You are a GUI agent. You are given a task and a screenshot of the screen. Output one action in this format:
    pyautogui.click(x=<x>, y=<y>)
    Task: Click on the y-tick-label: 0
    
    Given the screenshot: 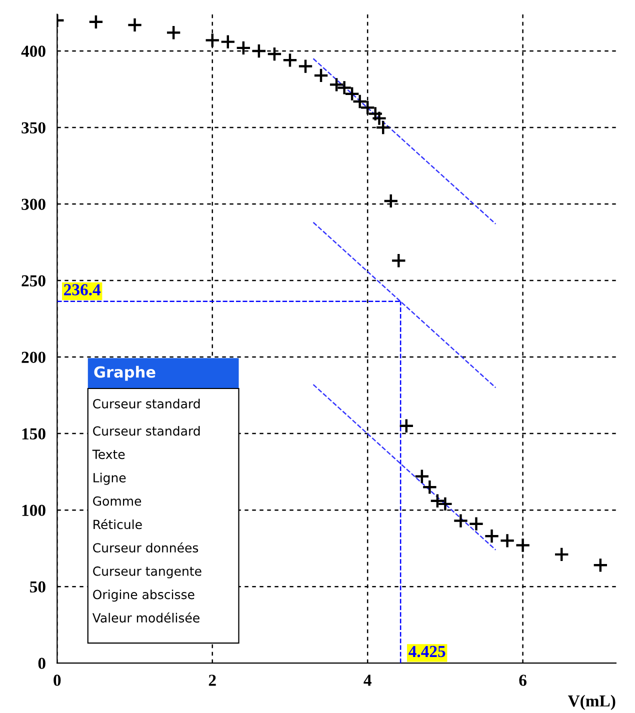 What is the action you would take?
    pyautogui.click(x=42, y=664)
    